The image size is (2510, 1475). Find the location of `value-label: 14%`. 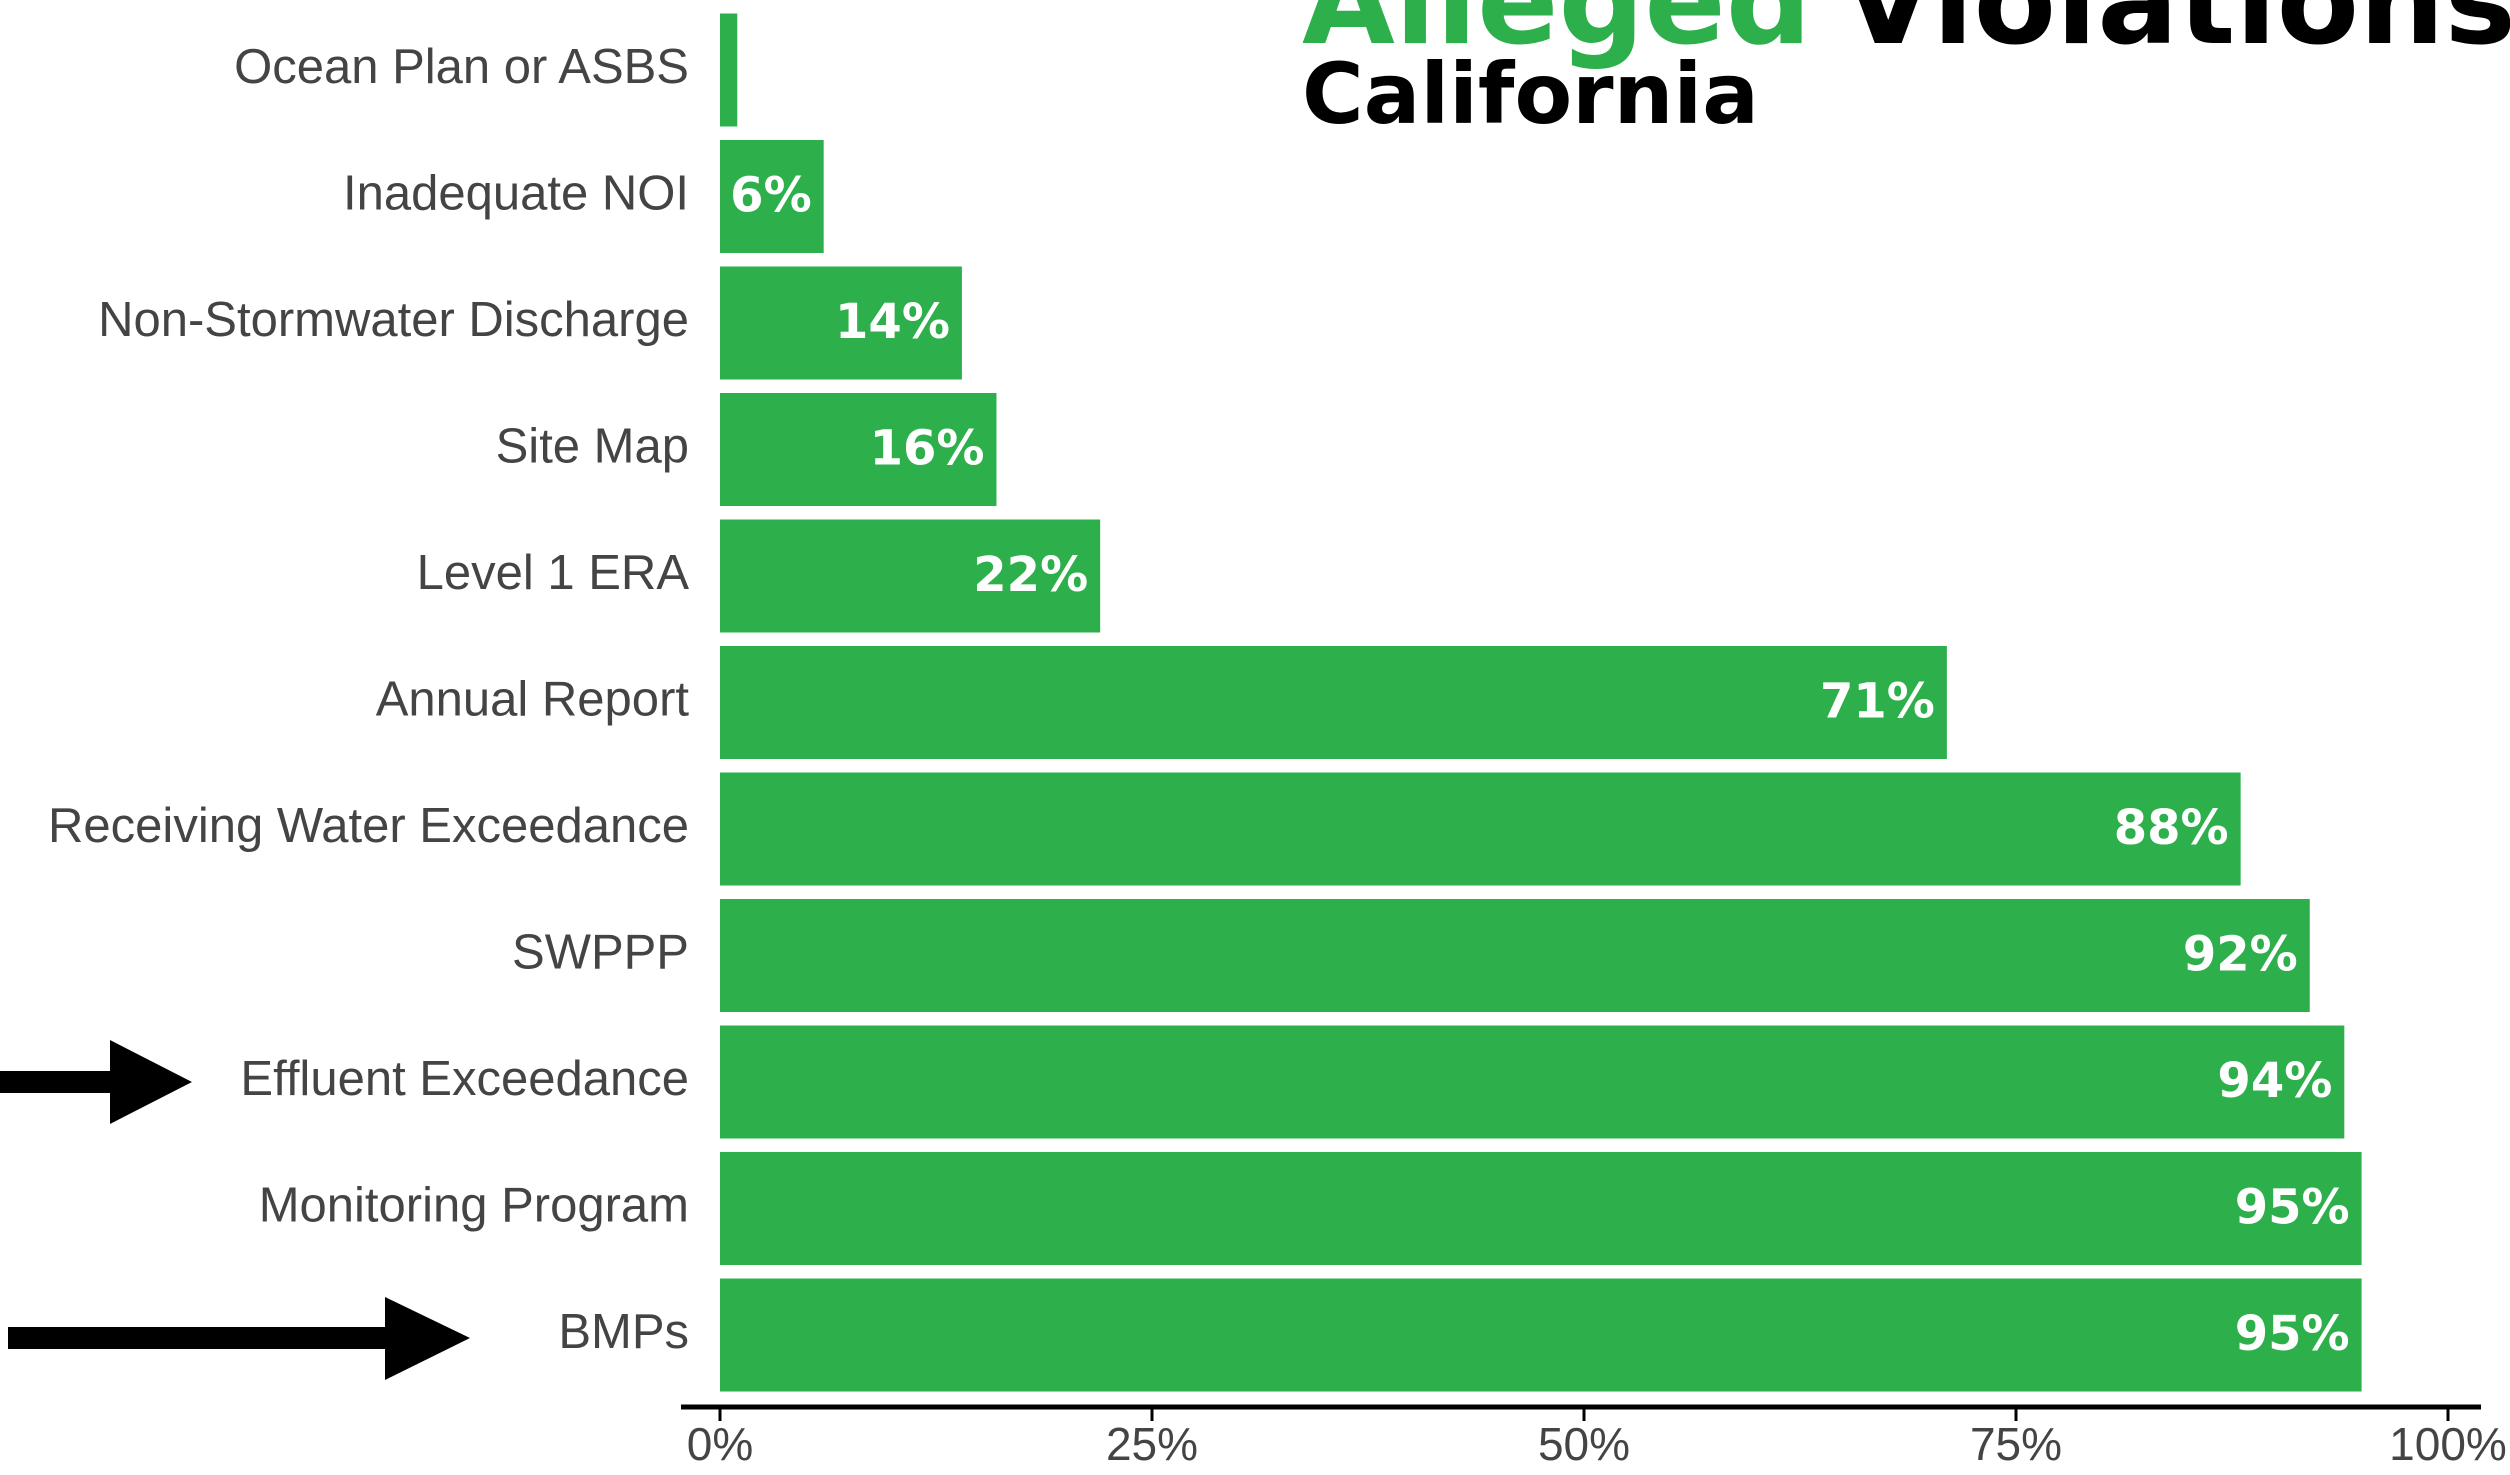

value-label: 14% is located at coordinates (892, 322).